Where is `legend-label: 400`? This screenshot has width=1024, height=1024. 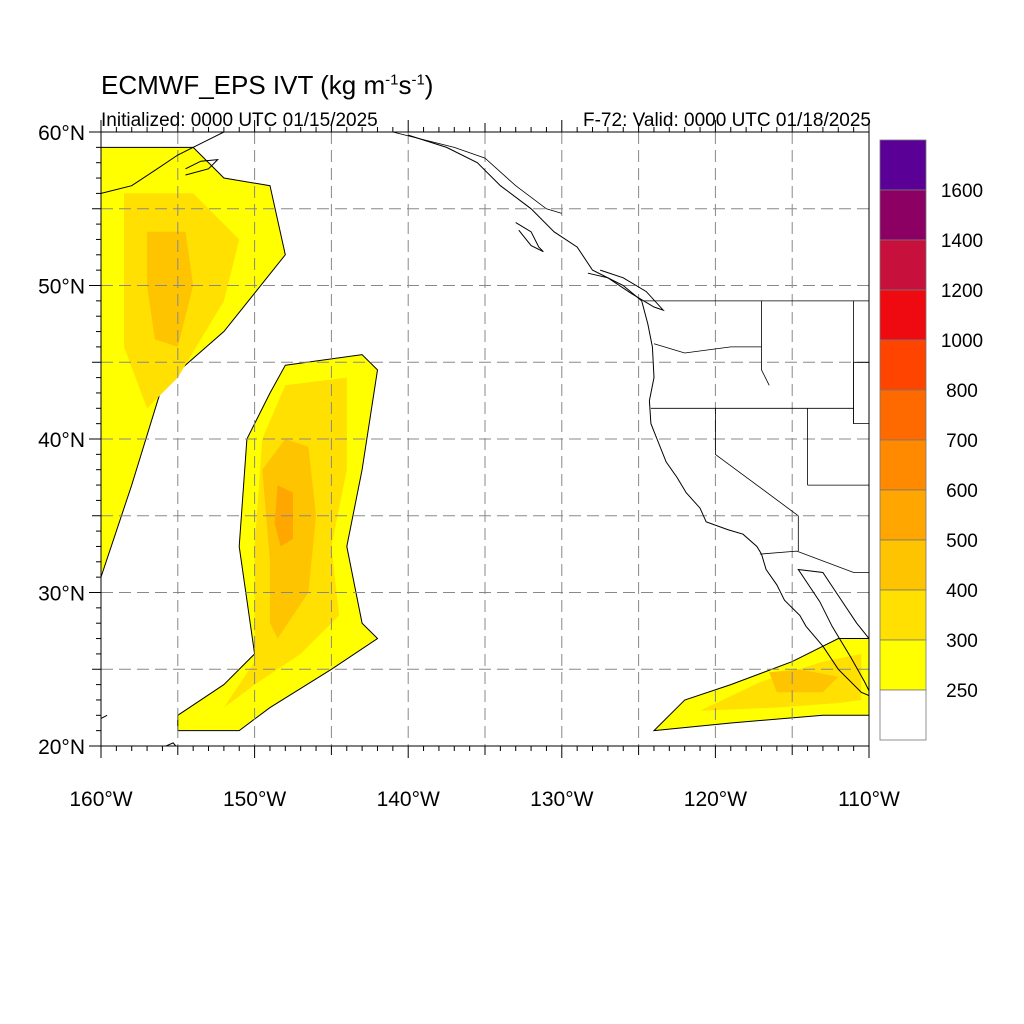
legend-label: 400 is located at coordinates (962, 591).